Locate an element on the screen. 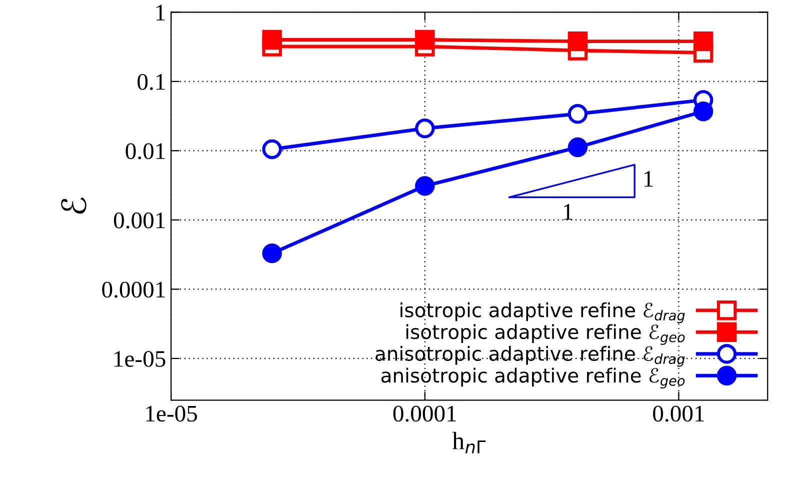  y-axis-title: ℰ is located at coordinates (73, 205).